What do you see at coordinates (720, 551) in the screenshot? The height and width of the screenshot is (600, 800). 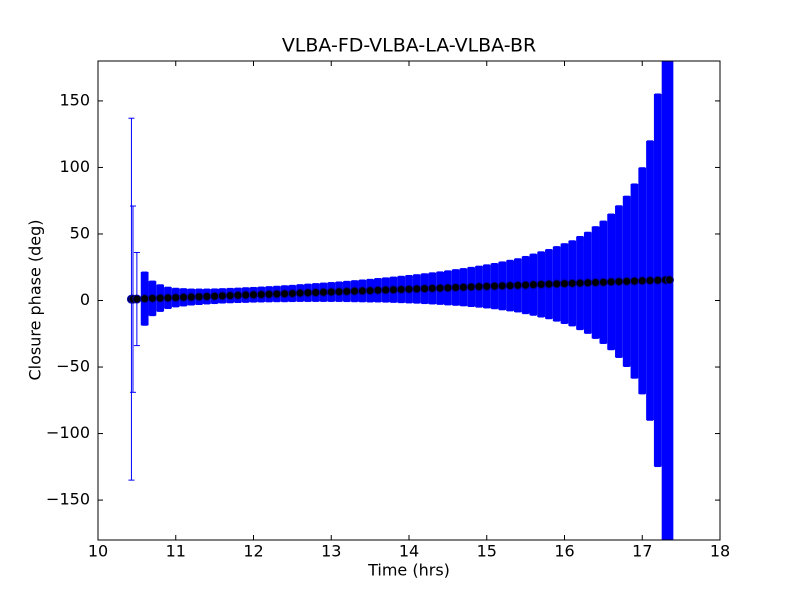 I see `x-tick-label: 18` at bounding box center [720, 551].